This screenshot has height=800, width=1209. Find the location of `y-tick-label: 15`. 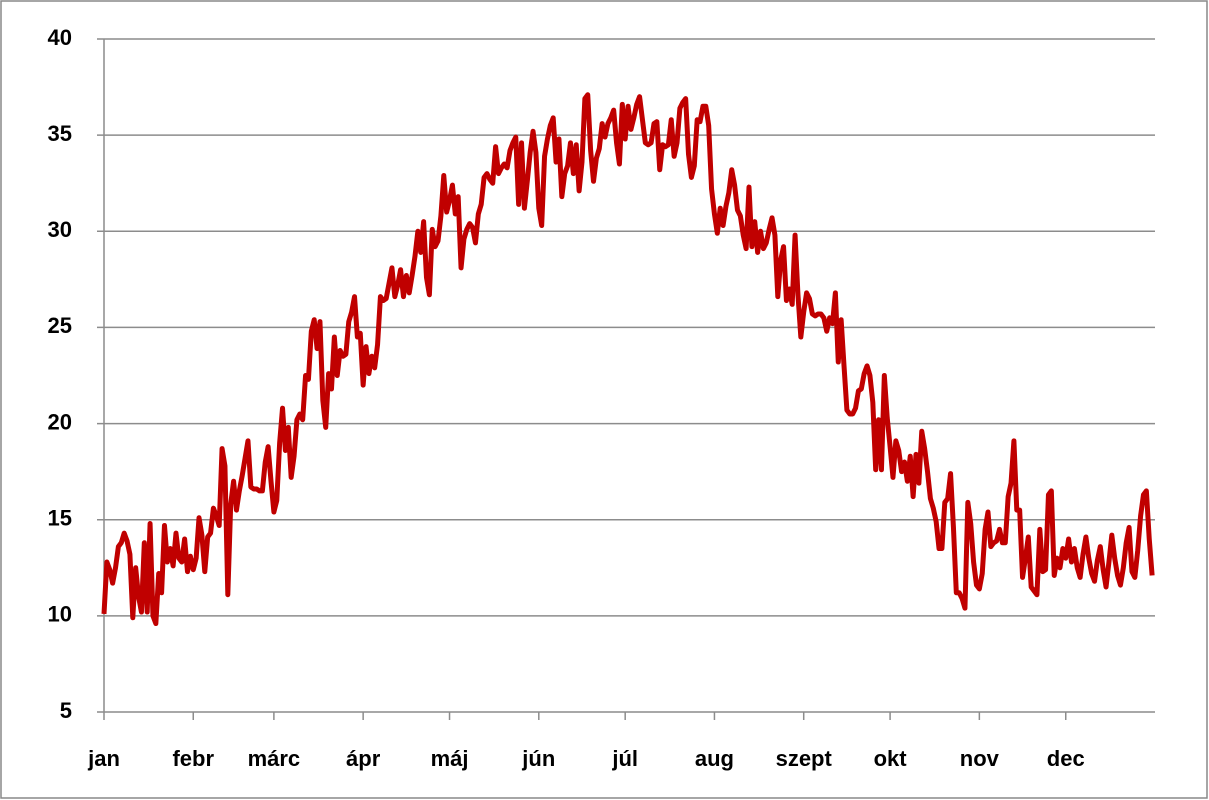

y-tick-label: 15 is located at coordinates (60, 518).